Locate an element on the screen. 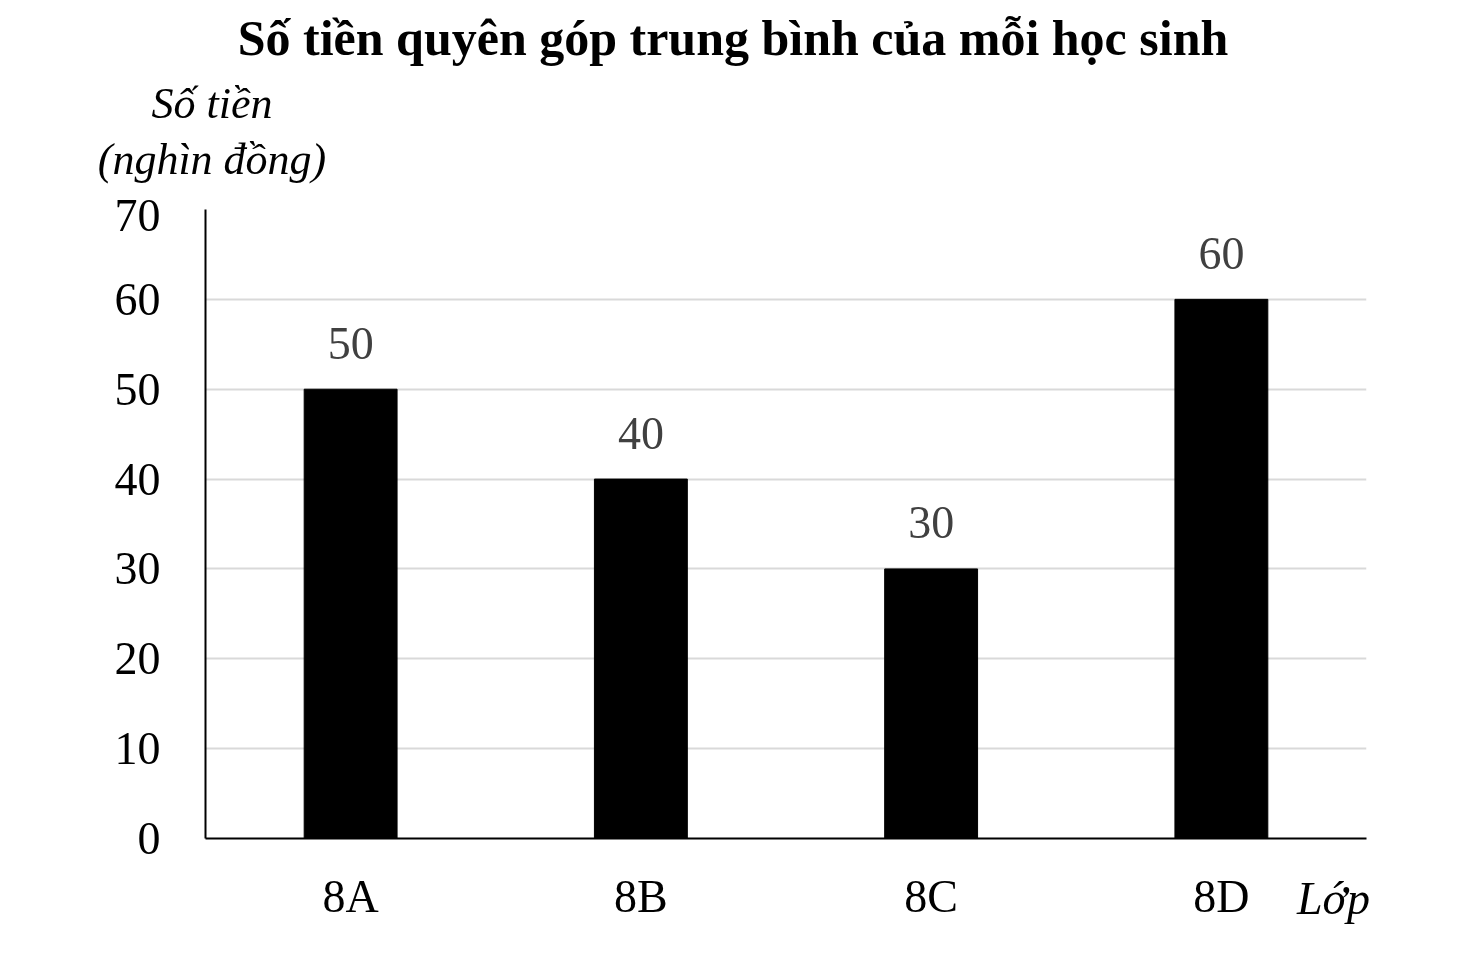 The height and width of the screenshot is (953, 1466). y-tick-label: 20 is located at coordinates (137, 659).